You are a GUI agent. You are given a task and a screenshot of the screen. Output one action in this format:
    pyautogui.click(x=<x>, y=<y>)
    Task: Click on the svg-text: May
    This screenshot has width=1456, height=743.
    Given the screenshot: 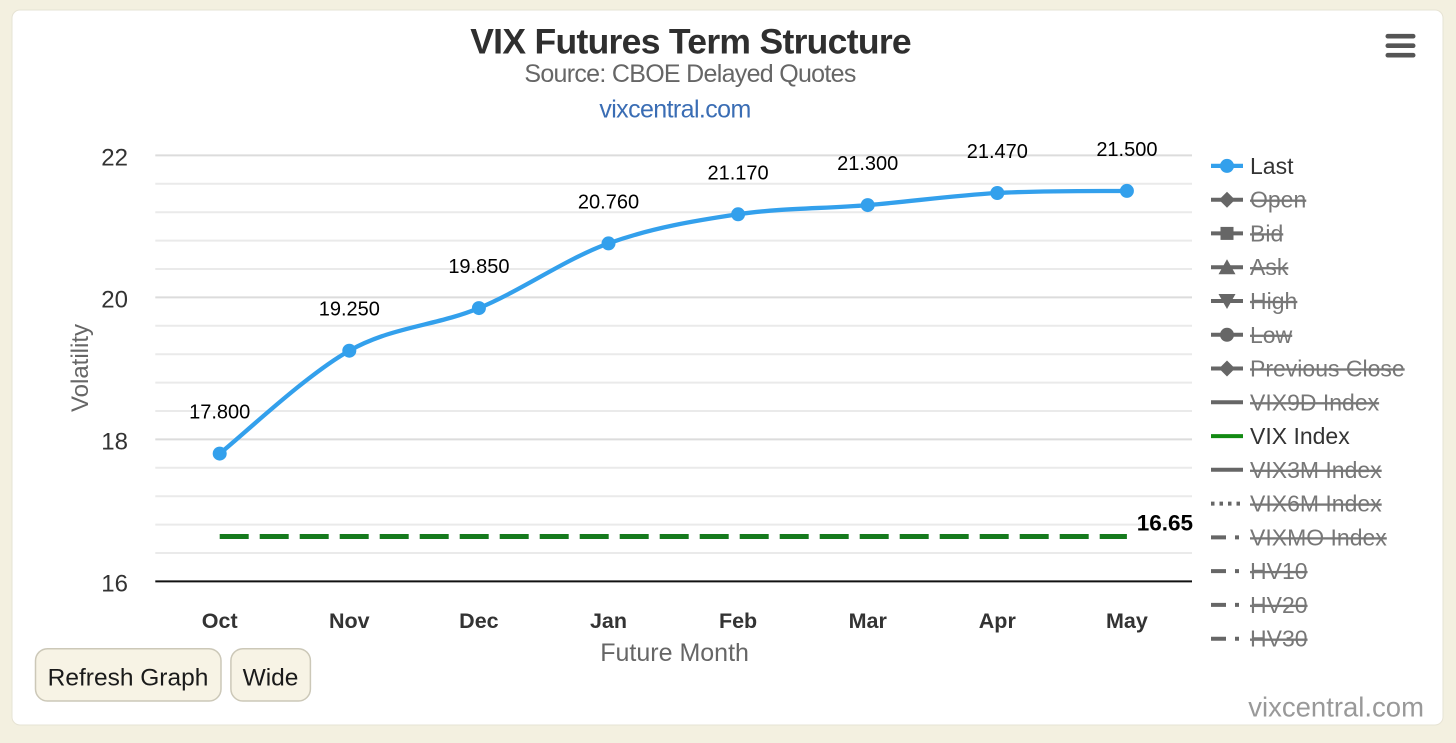 What is the action you would take?
    pyautogui.click(x=1127, y=621)
    